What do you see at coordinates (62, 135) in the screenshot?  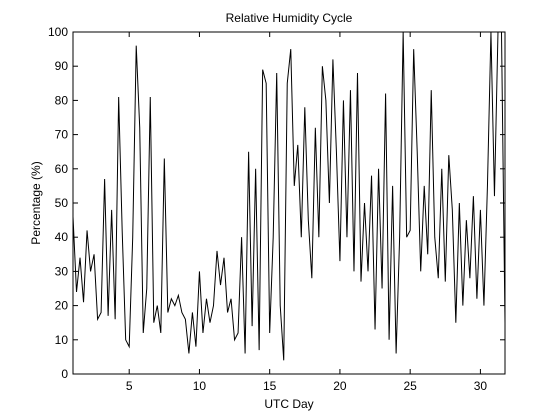 I see `y-tick-label: 70` at bounding box center [62, 135].